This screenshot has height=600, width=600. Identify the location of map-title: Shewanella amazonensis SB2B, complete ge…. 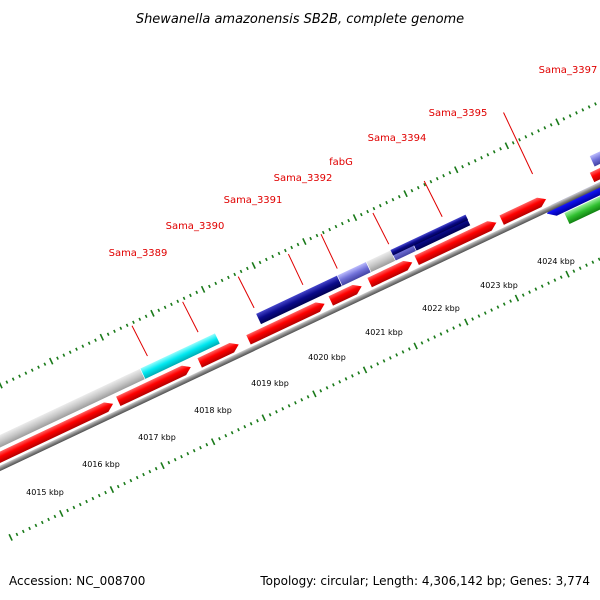
(300, 19).